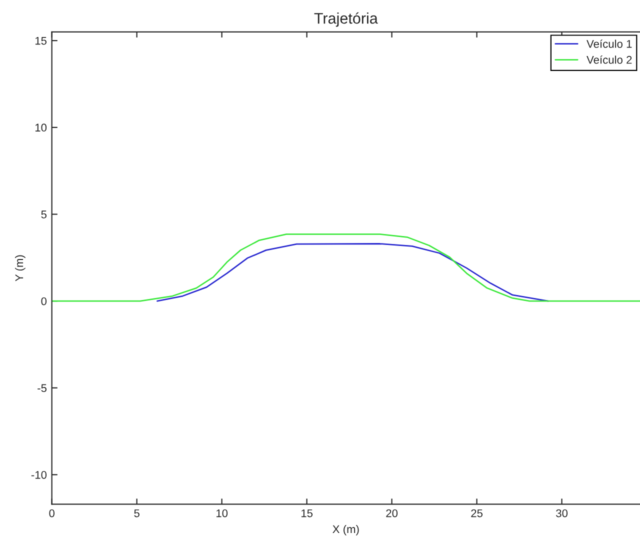 Image resolution: width=640 pixels, height=541 pixels. I want to click on y-tick-label: 0, so click(44, 301).